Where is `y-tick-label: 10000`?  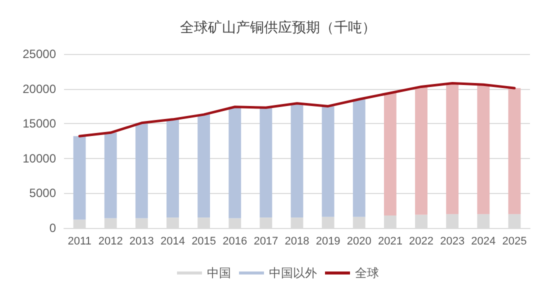 y-tick-label: 10000 is located at coordinates (39, 158).